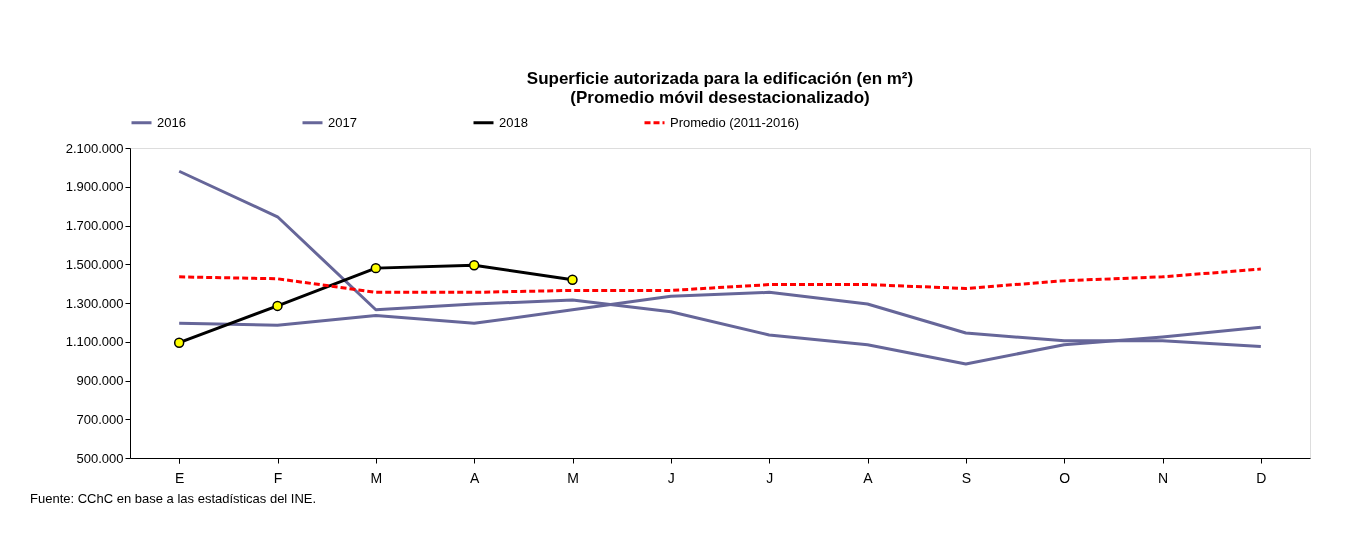 This screenshot has height=560, width=1355. Describe the element at coordinates (1163, 477) in the screenshot. I see `x-tick-label: N` at that location.